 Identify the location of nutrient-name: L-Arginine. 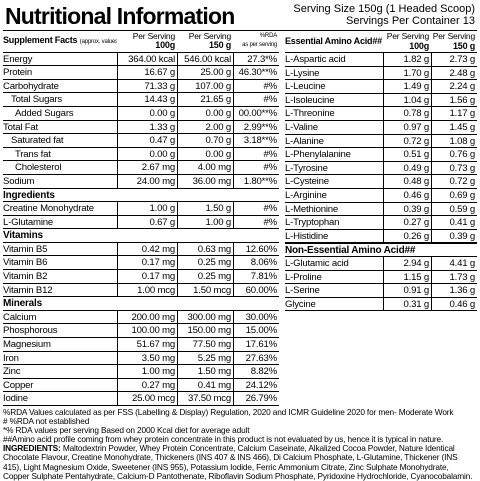
(306, 195).